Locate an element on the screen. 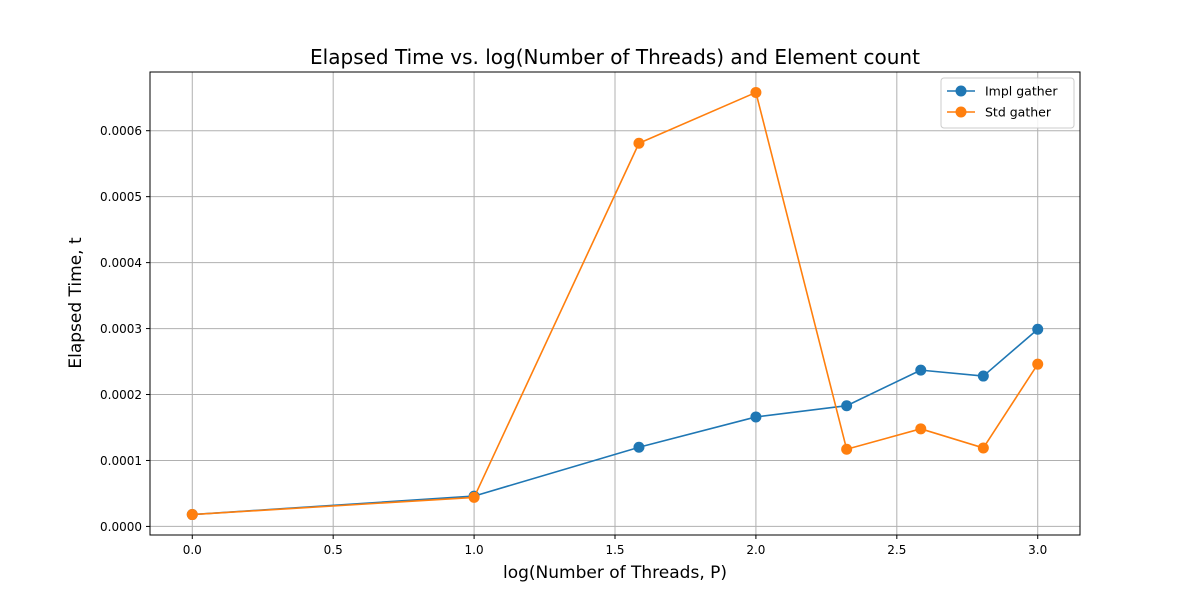 The image size is (1200, 600). x-tick-label: 0.5 is located at coordinates (333, 550).